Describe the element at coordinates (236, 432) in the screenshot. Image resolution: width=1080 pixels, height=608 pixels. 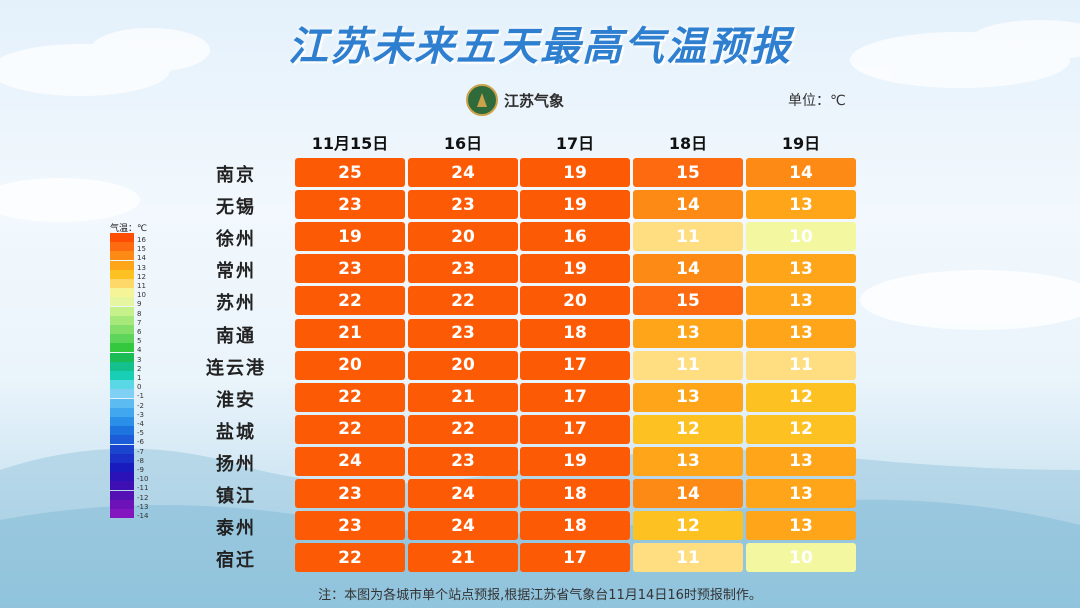
I see `city-label: 盐城` at that location.